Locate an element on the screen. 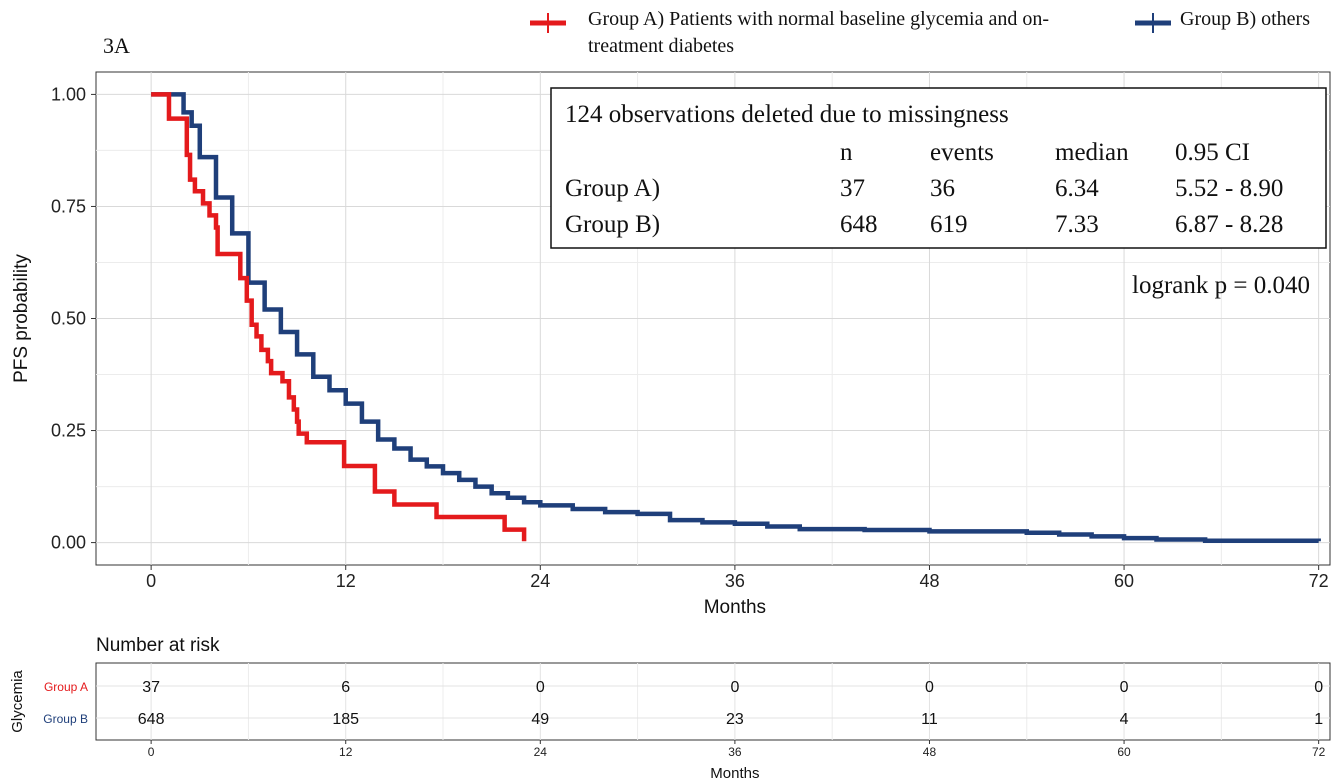 The image size is (1339, 784). annotation-cell: 648 is located at coordinates (859, 224).